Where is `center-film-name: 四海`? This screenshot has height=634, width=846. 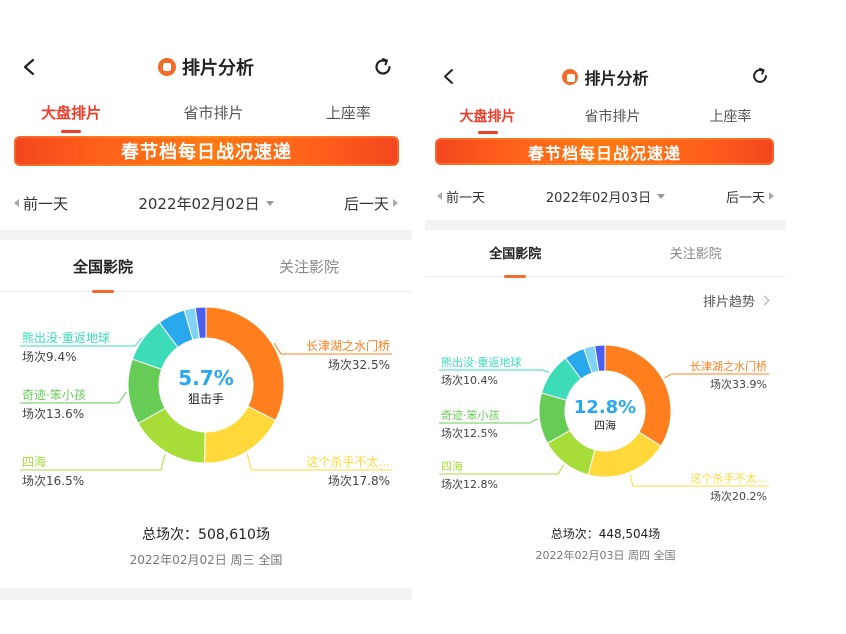
center-film-name: 四海 is located at coordinates (605, 425).